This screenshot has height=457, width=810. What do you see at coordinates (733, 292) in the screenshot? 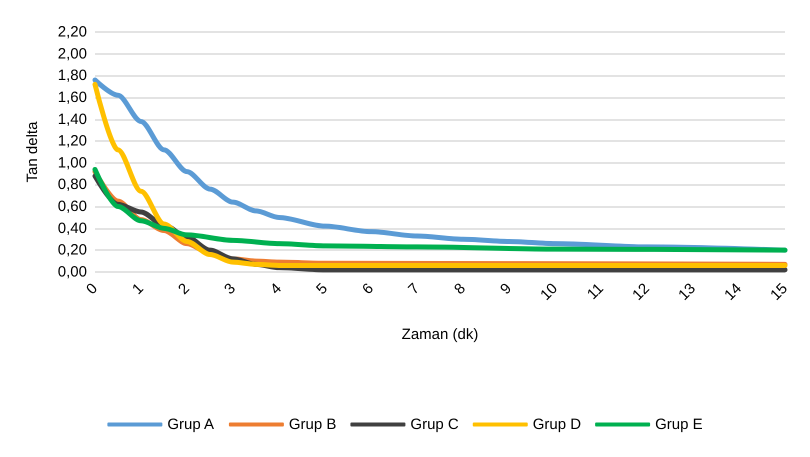
I see `x-tick-label: 14` at bounding box center [733, 292].